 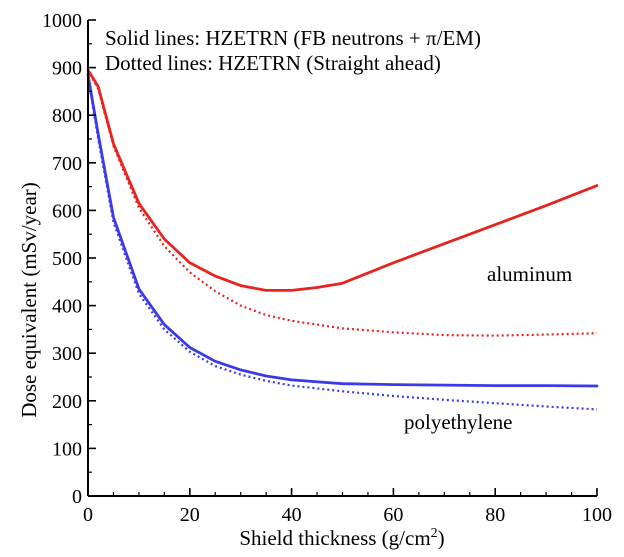 I want to click on x-tick-label: 80, so click(x=495, y=515).